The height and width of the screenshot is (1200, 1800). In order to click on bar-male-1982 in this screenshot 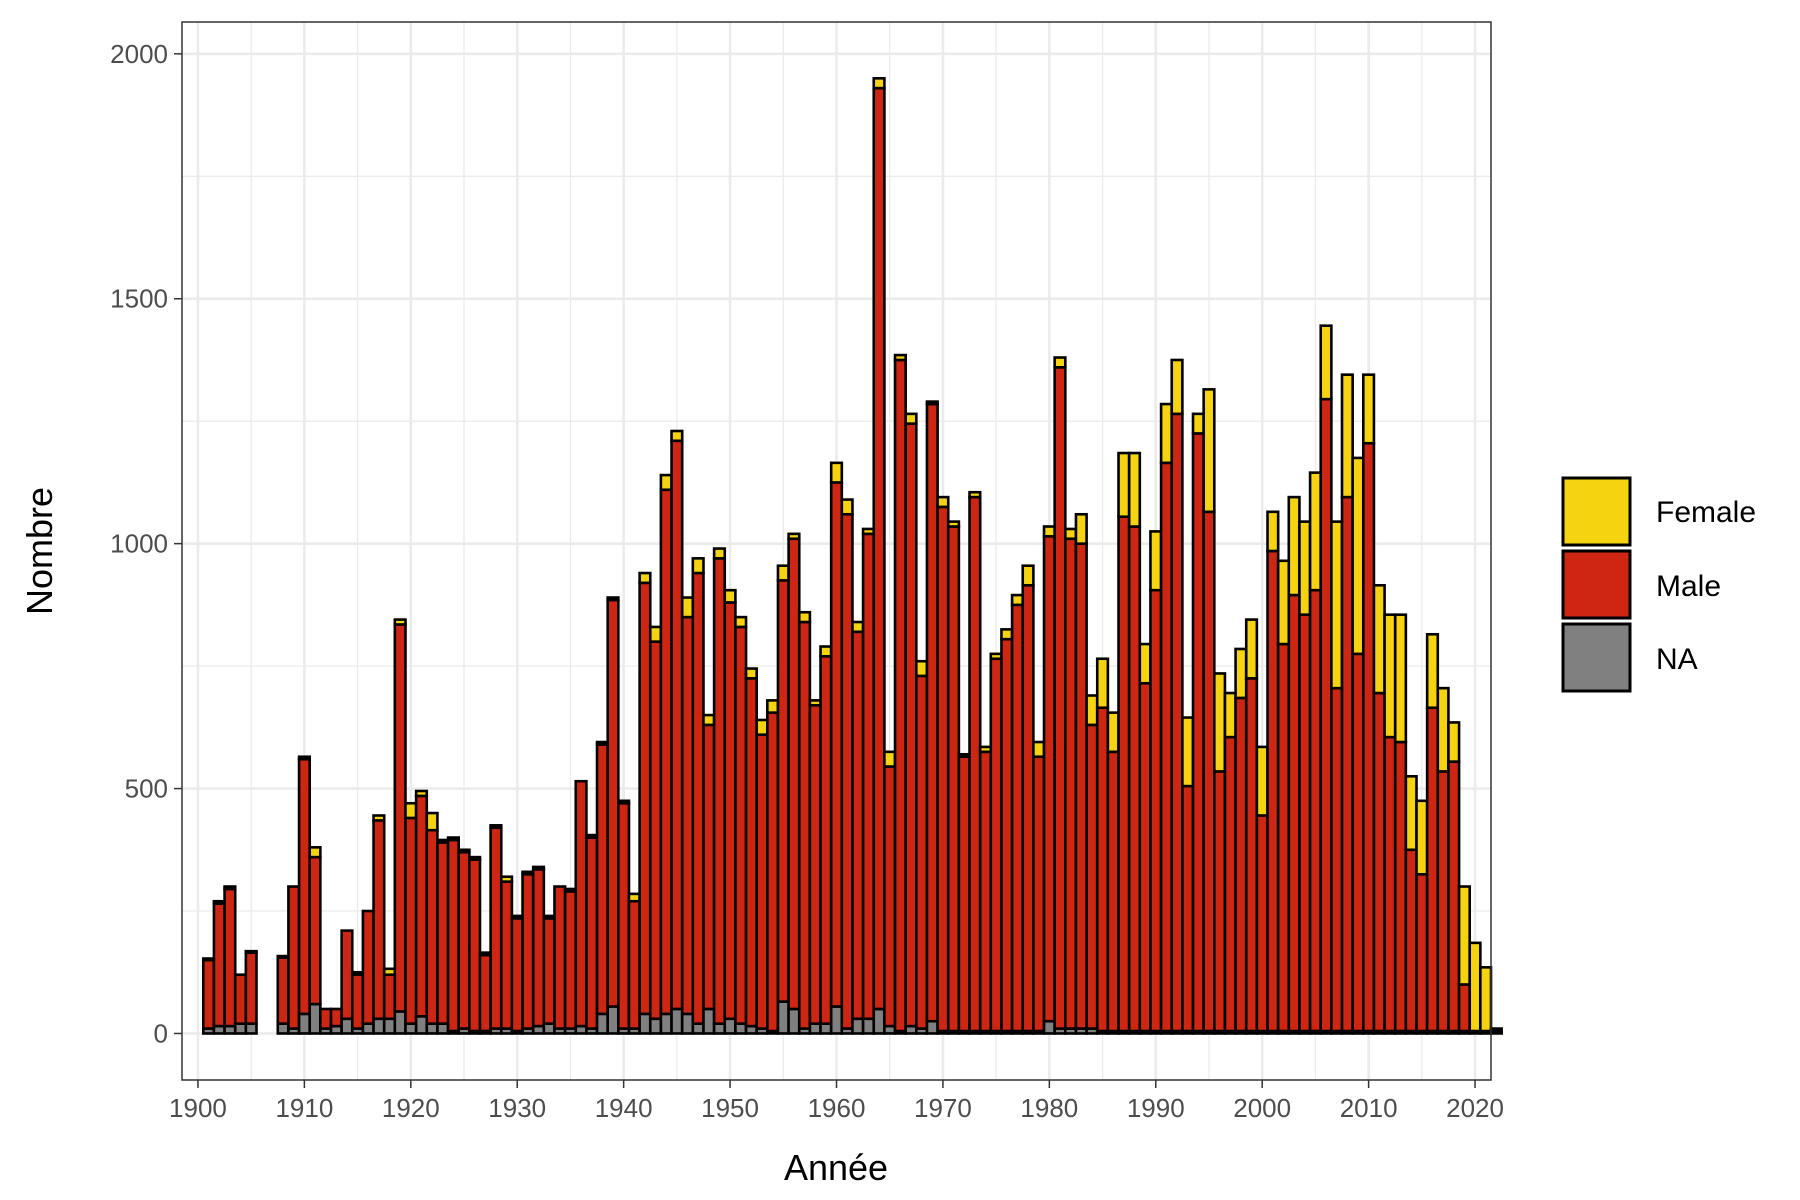, I will do `click(1071, 783)`.